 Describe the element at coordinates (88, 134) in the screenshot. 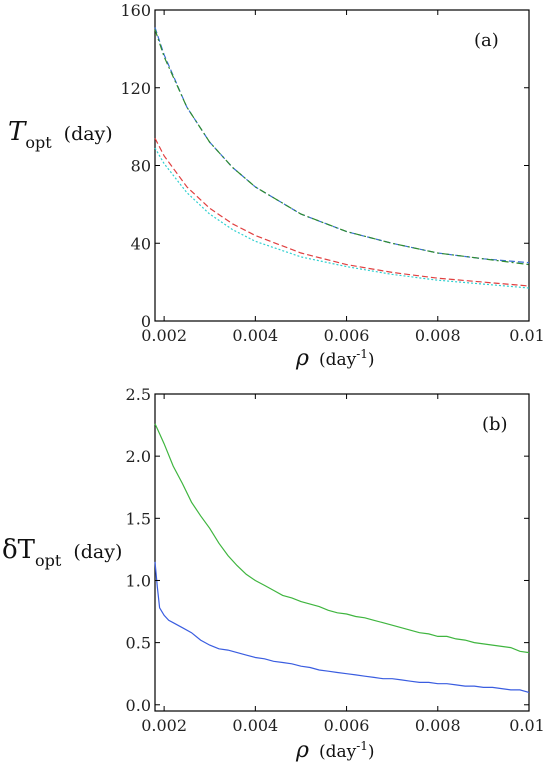

I see `chart-a-ylabel-unit: (day)` at that location.